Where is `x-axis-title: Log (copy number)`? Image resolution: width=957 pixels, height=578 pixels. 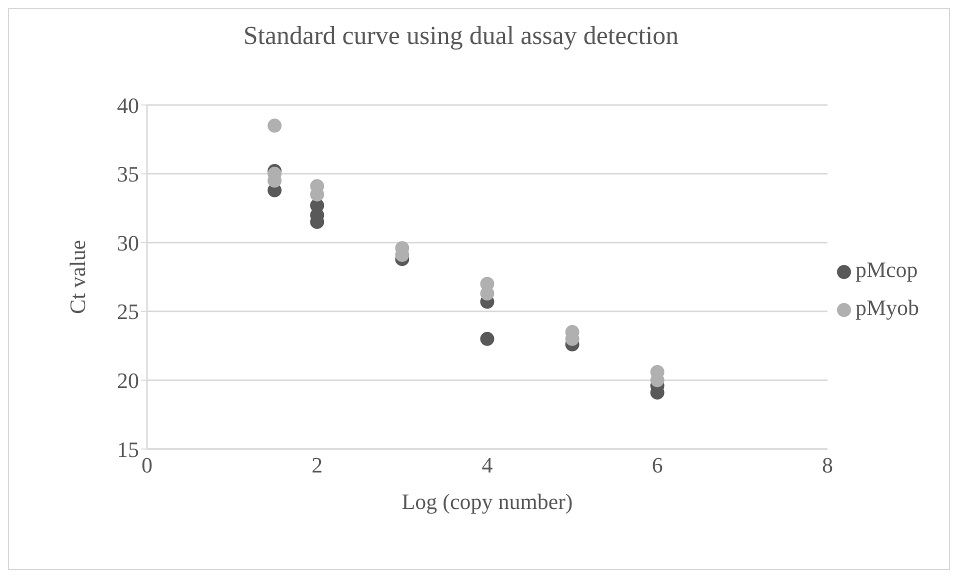
x-axis-title: Log (copy number) is located at coordinates (487, 501).